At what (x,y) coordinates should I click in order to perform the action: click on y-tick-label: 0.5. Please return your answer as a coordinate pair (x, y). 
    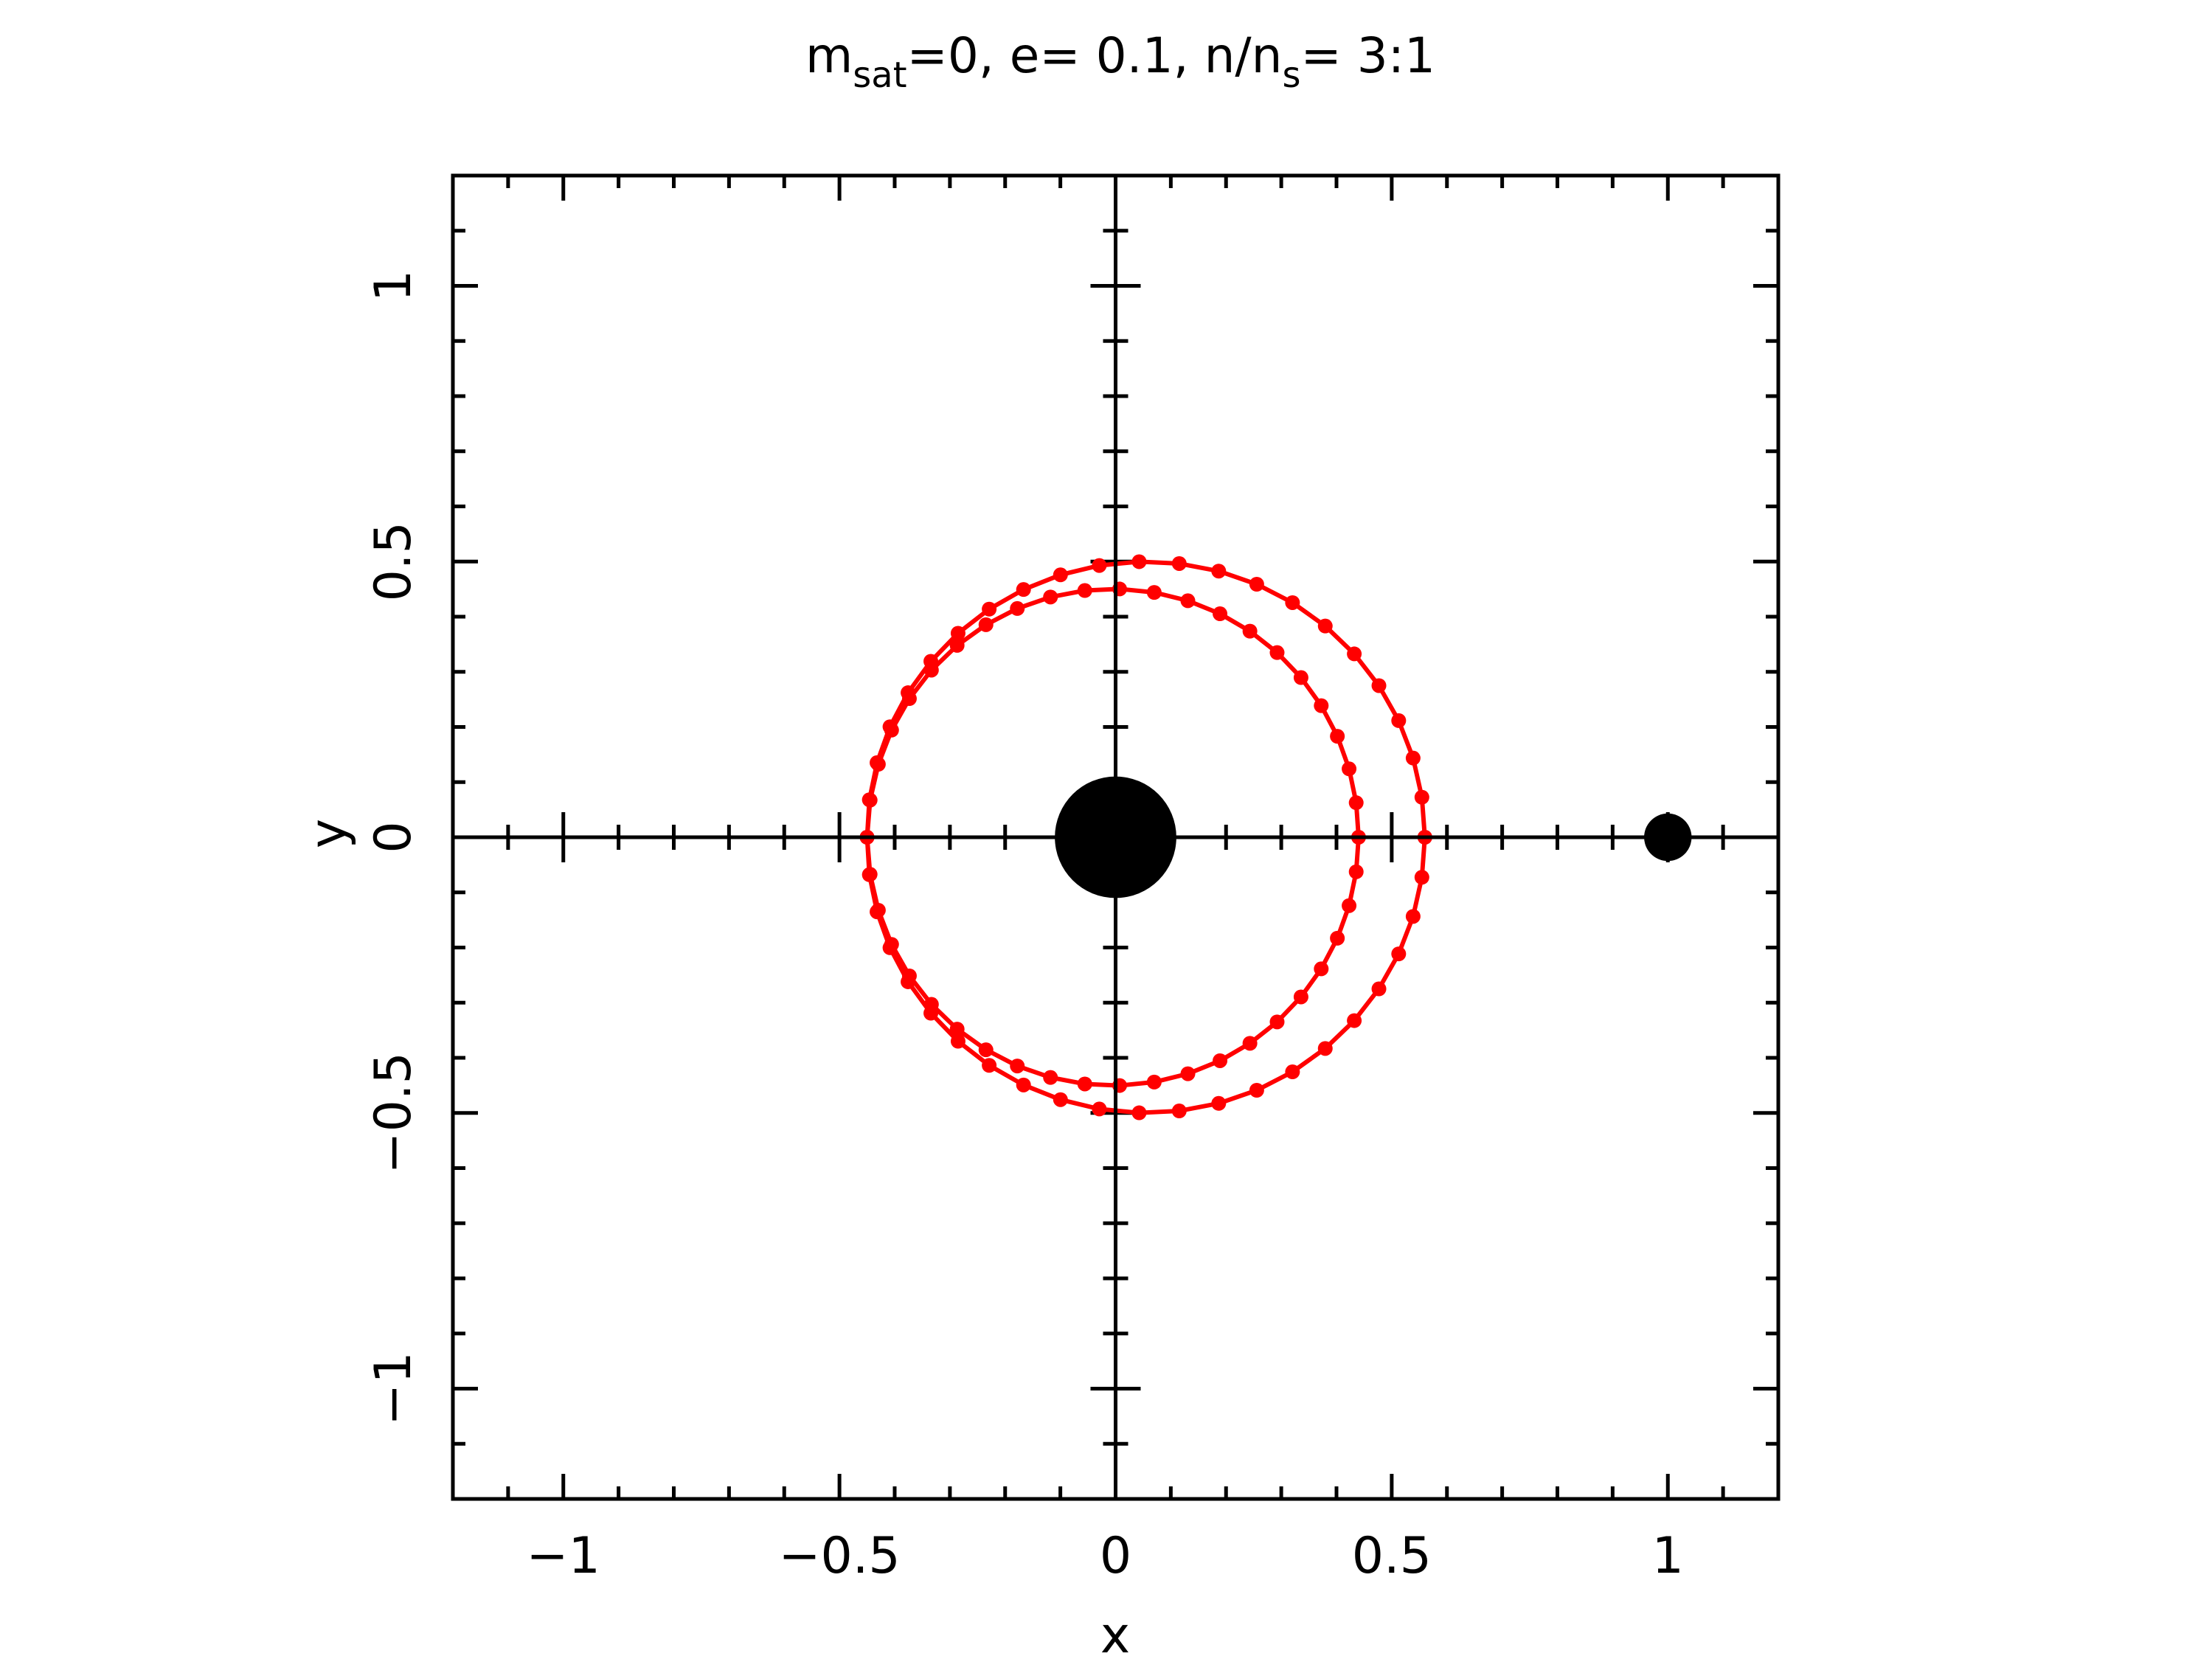
    Looking at the image, I should click on (393, 561).